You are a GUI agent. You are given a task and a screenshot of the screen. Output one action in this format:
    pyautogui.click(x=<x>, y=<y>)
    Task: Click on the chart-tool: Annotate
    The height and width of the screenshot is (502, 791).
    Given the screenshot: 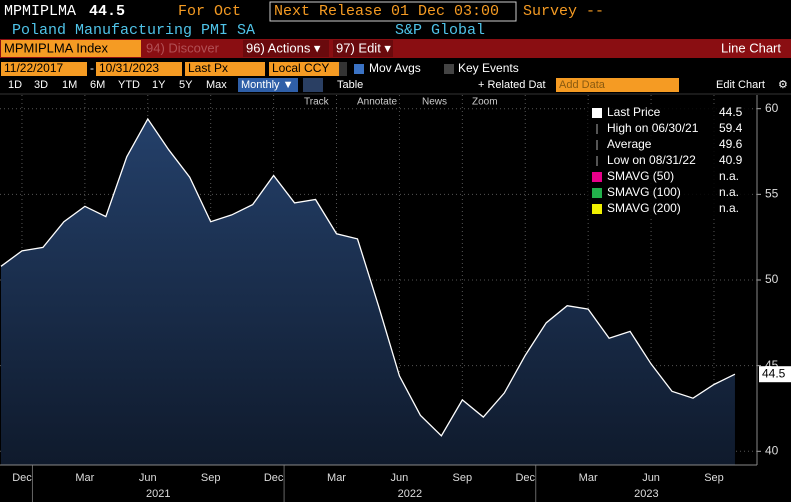 What is the action you would take?
    pyautogui.click(x=377, y=102)
    